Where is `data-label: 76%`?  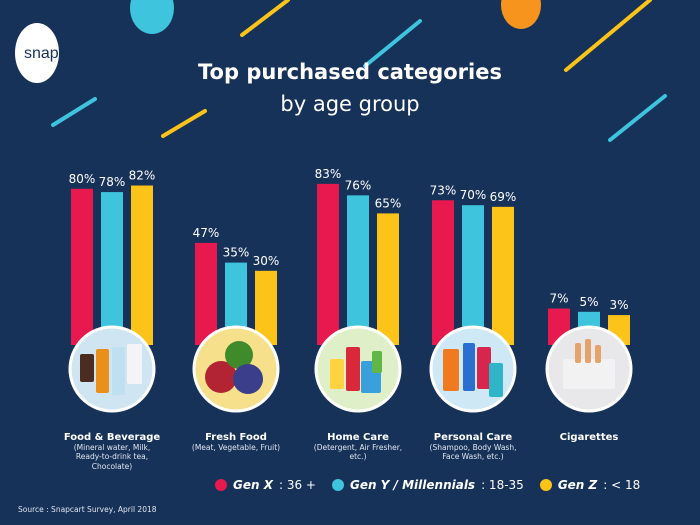
data-label: 76% is located at coordinates (358, 185).